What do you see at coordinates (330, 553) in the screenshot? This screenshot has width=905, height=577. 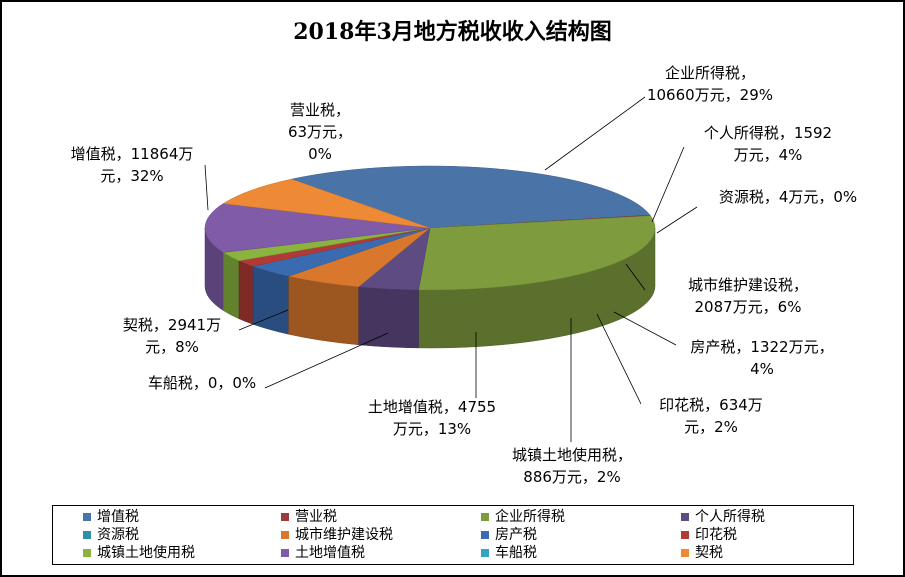 I see `legend-label: 土地增值税` at bounding box center [330, 553].